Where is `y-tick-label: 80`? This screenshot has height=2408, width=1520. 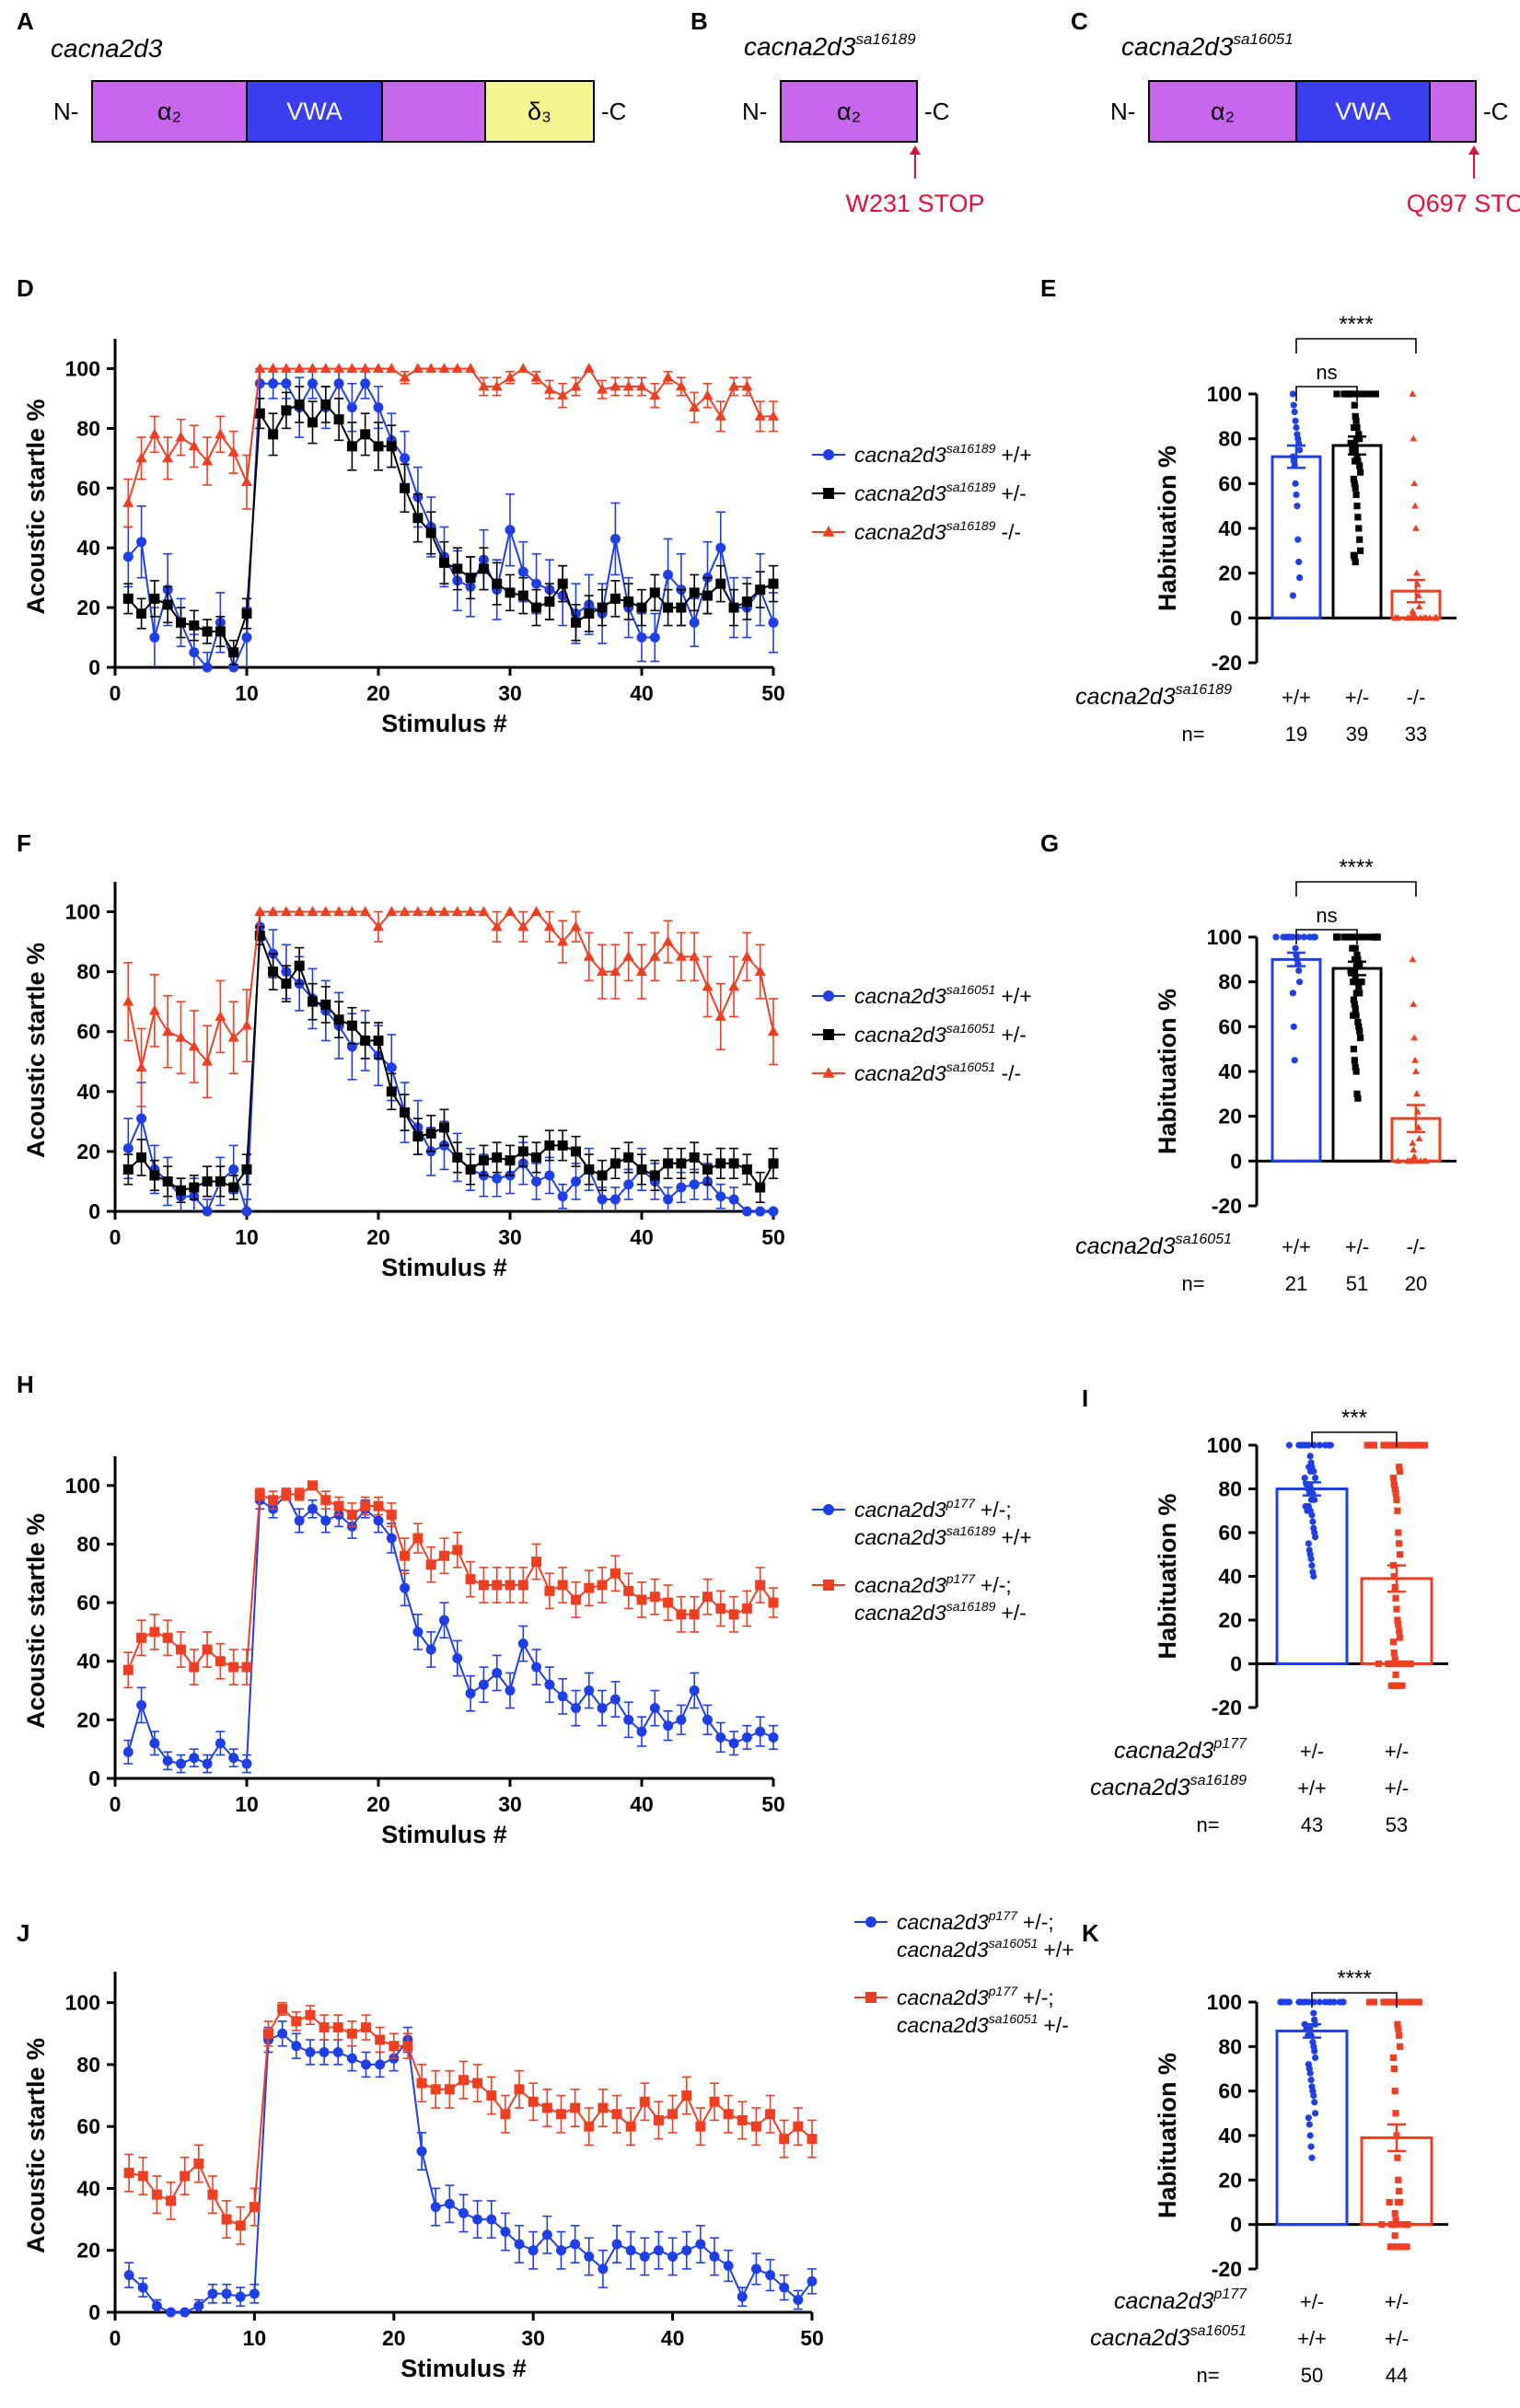
y-tick-label: 80 is located at coordinates (88, 1544).